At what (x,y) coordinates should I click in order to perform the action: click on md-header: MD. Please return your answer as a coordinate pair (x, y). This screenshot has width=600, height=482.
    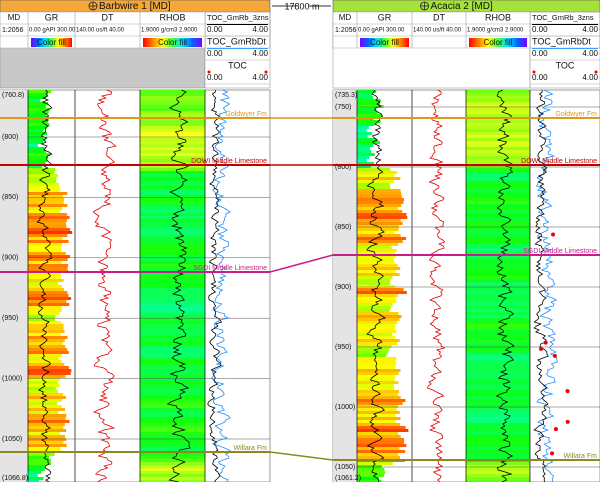
    Looking at the image, I should click on (14, 17).